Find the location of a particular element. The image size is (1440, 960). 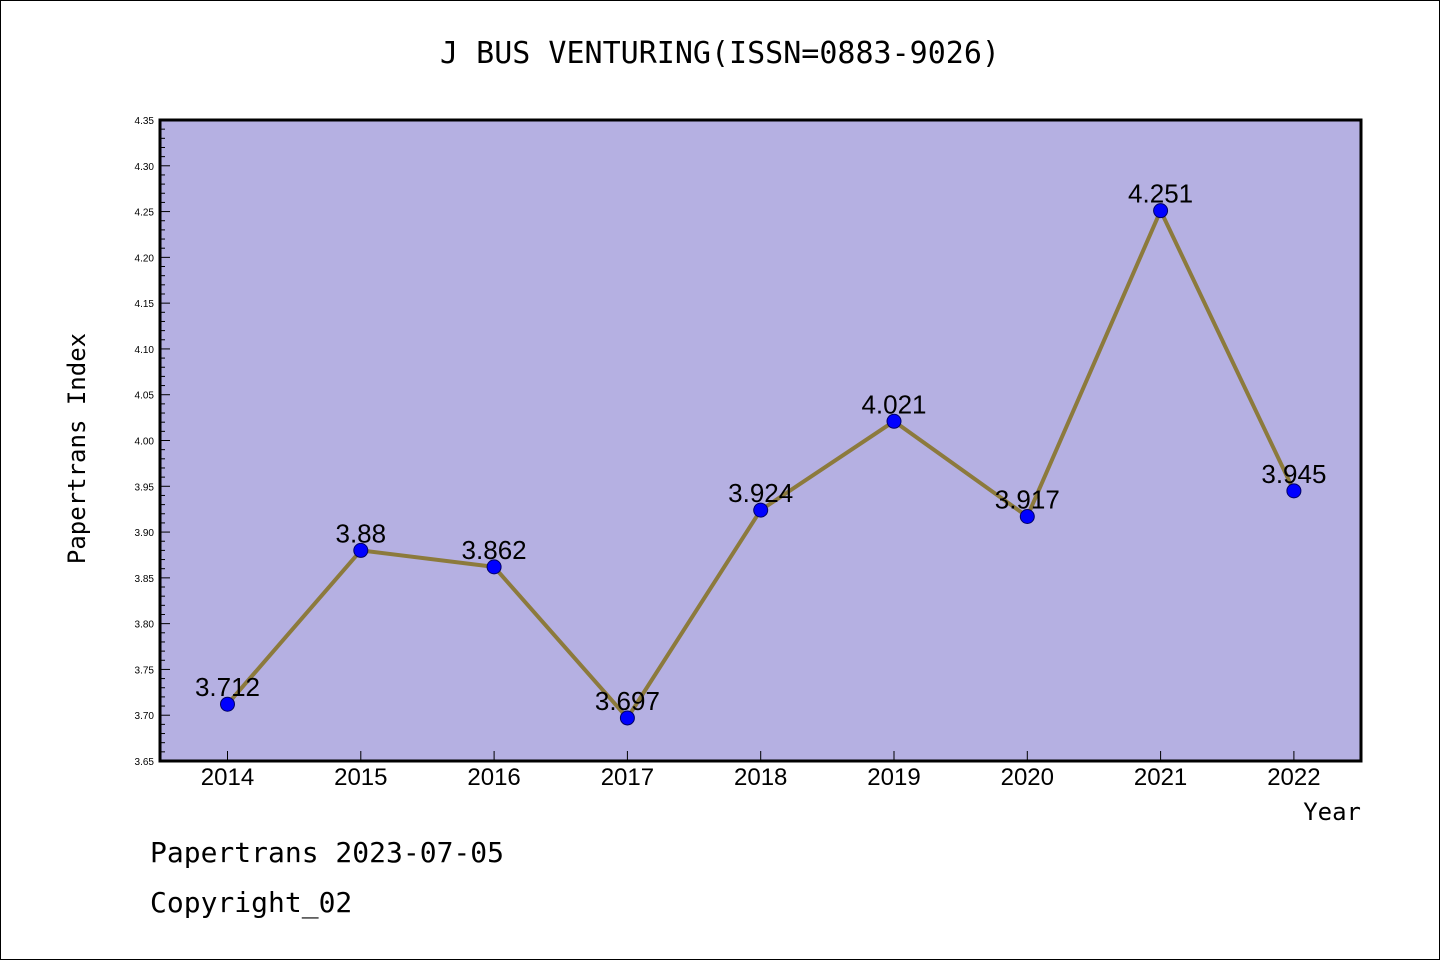

y-tick-label: 4.15 is located at coordinates (145, 304).